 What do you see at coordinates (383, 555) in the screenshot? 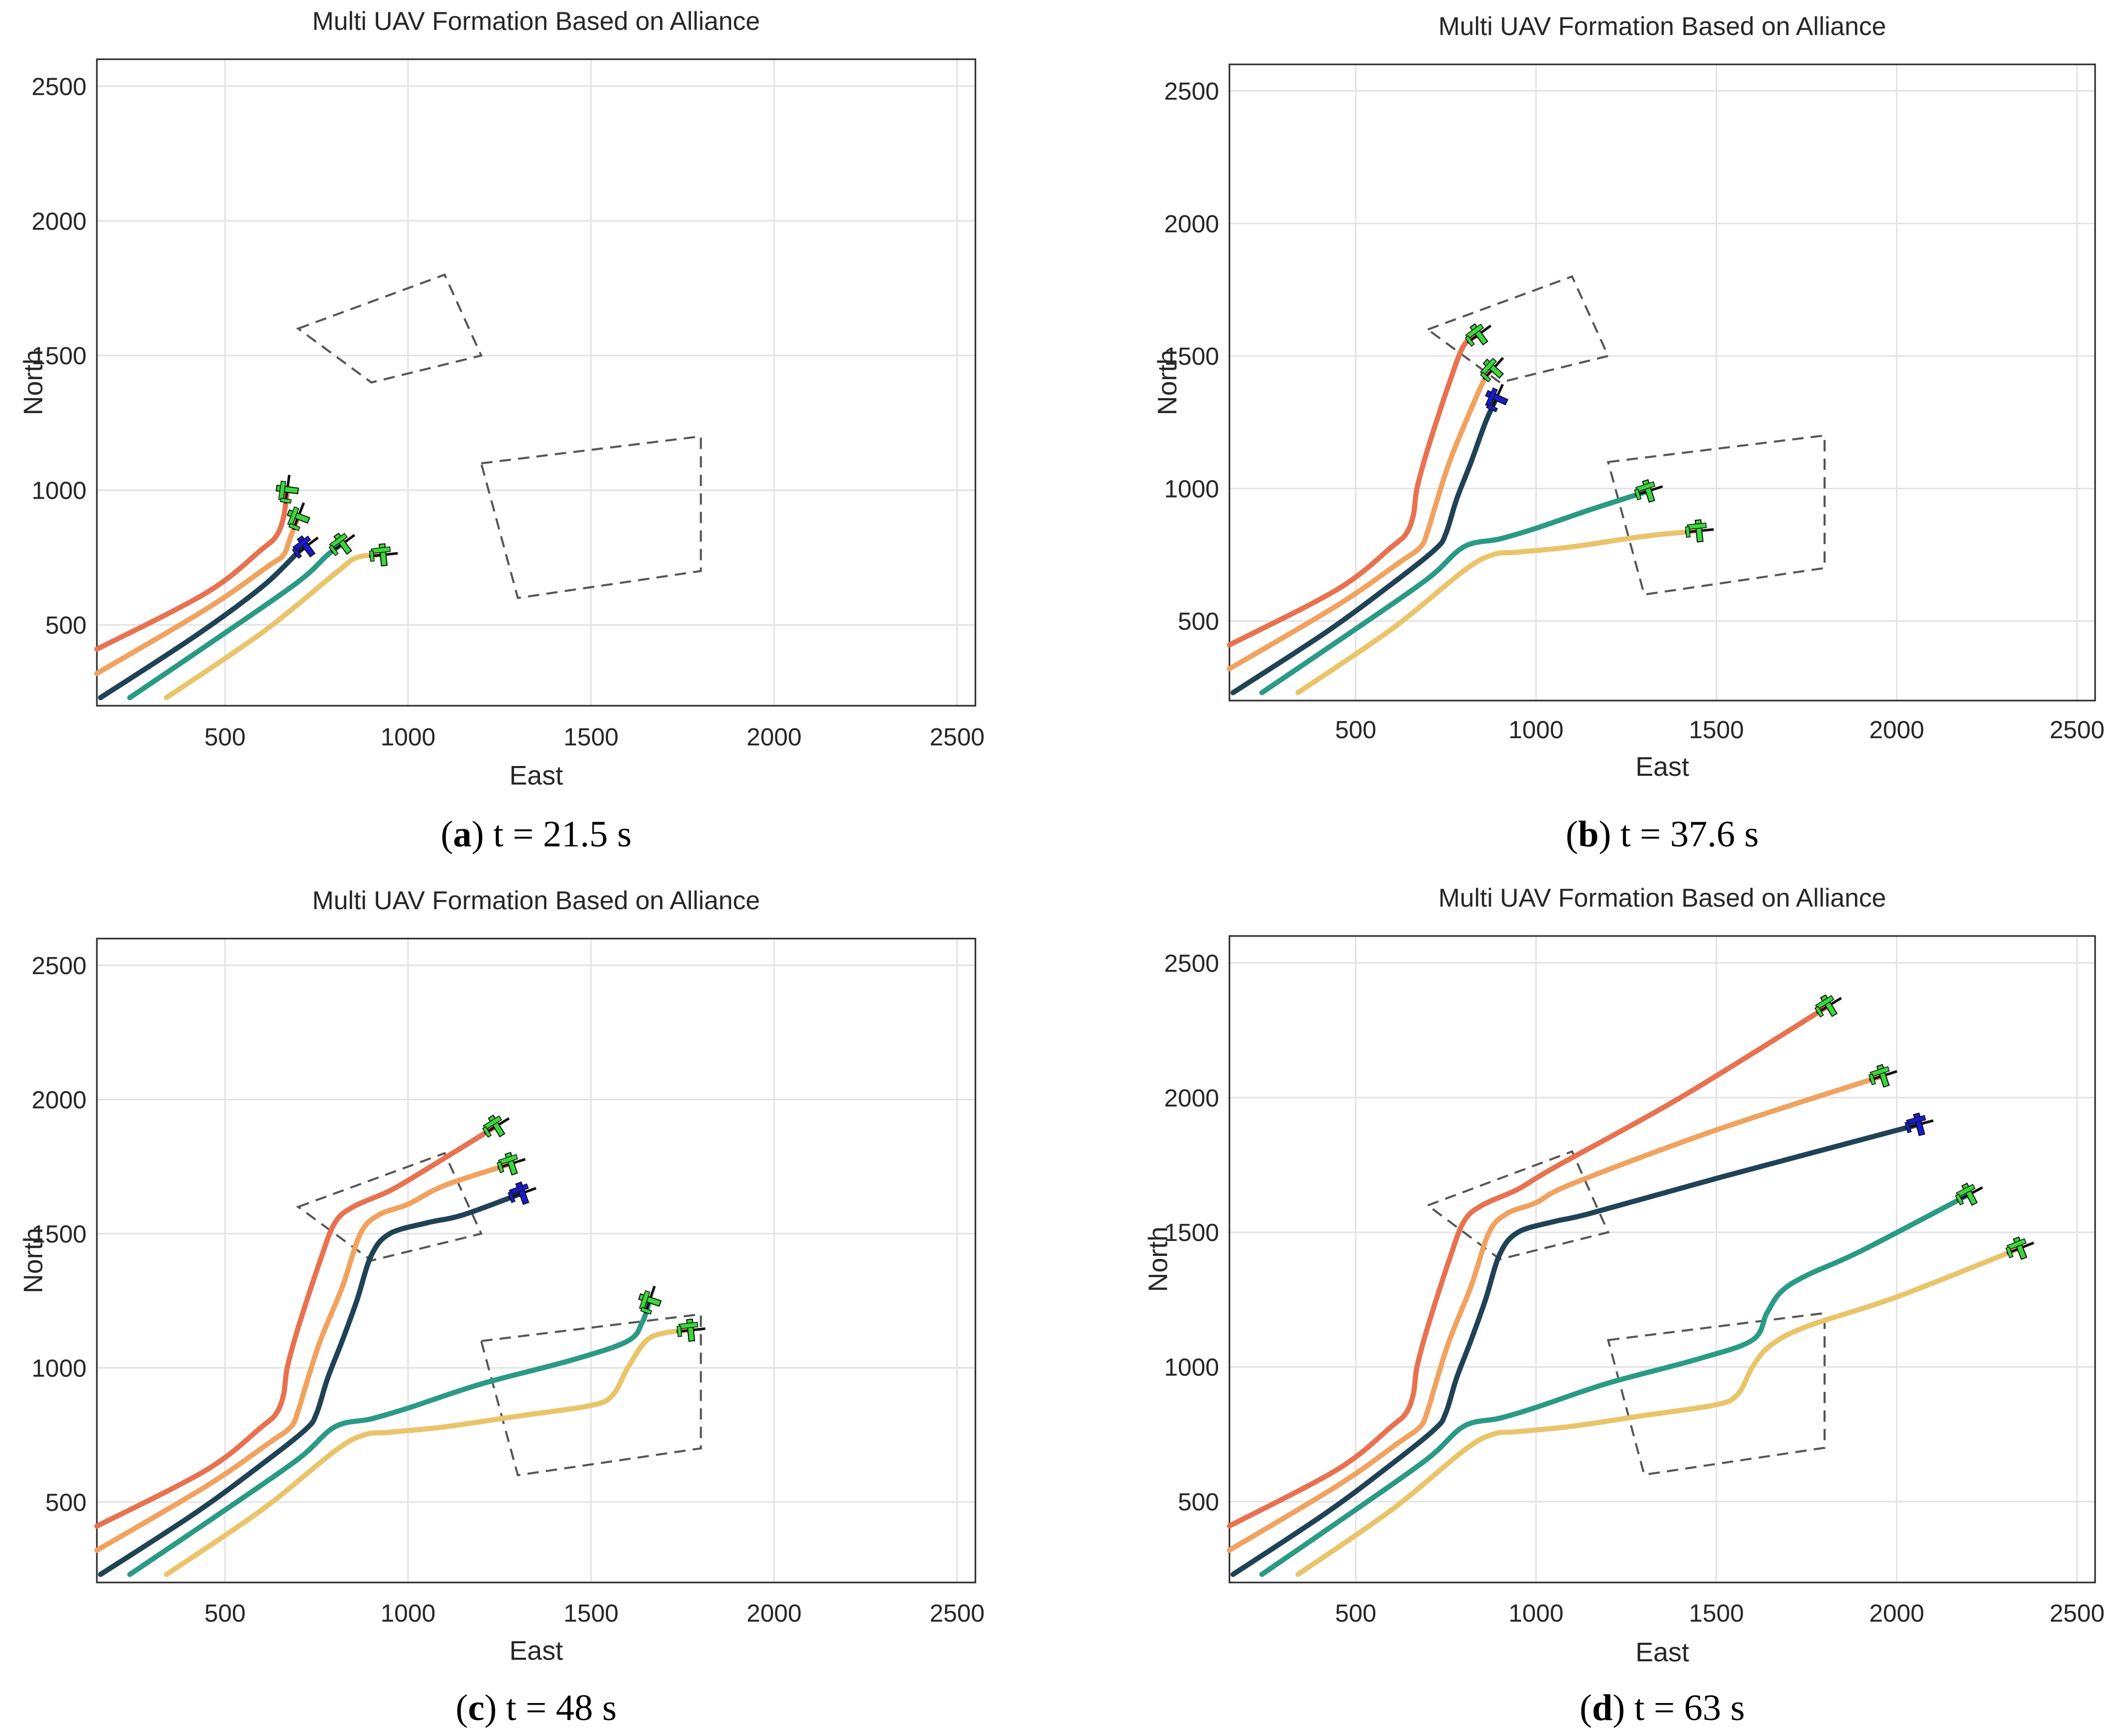
I see `panel-a-uav-5-follower-icon` at bounding box center [383, 555].